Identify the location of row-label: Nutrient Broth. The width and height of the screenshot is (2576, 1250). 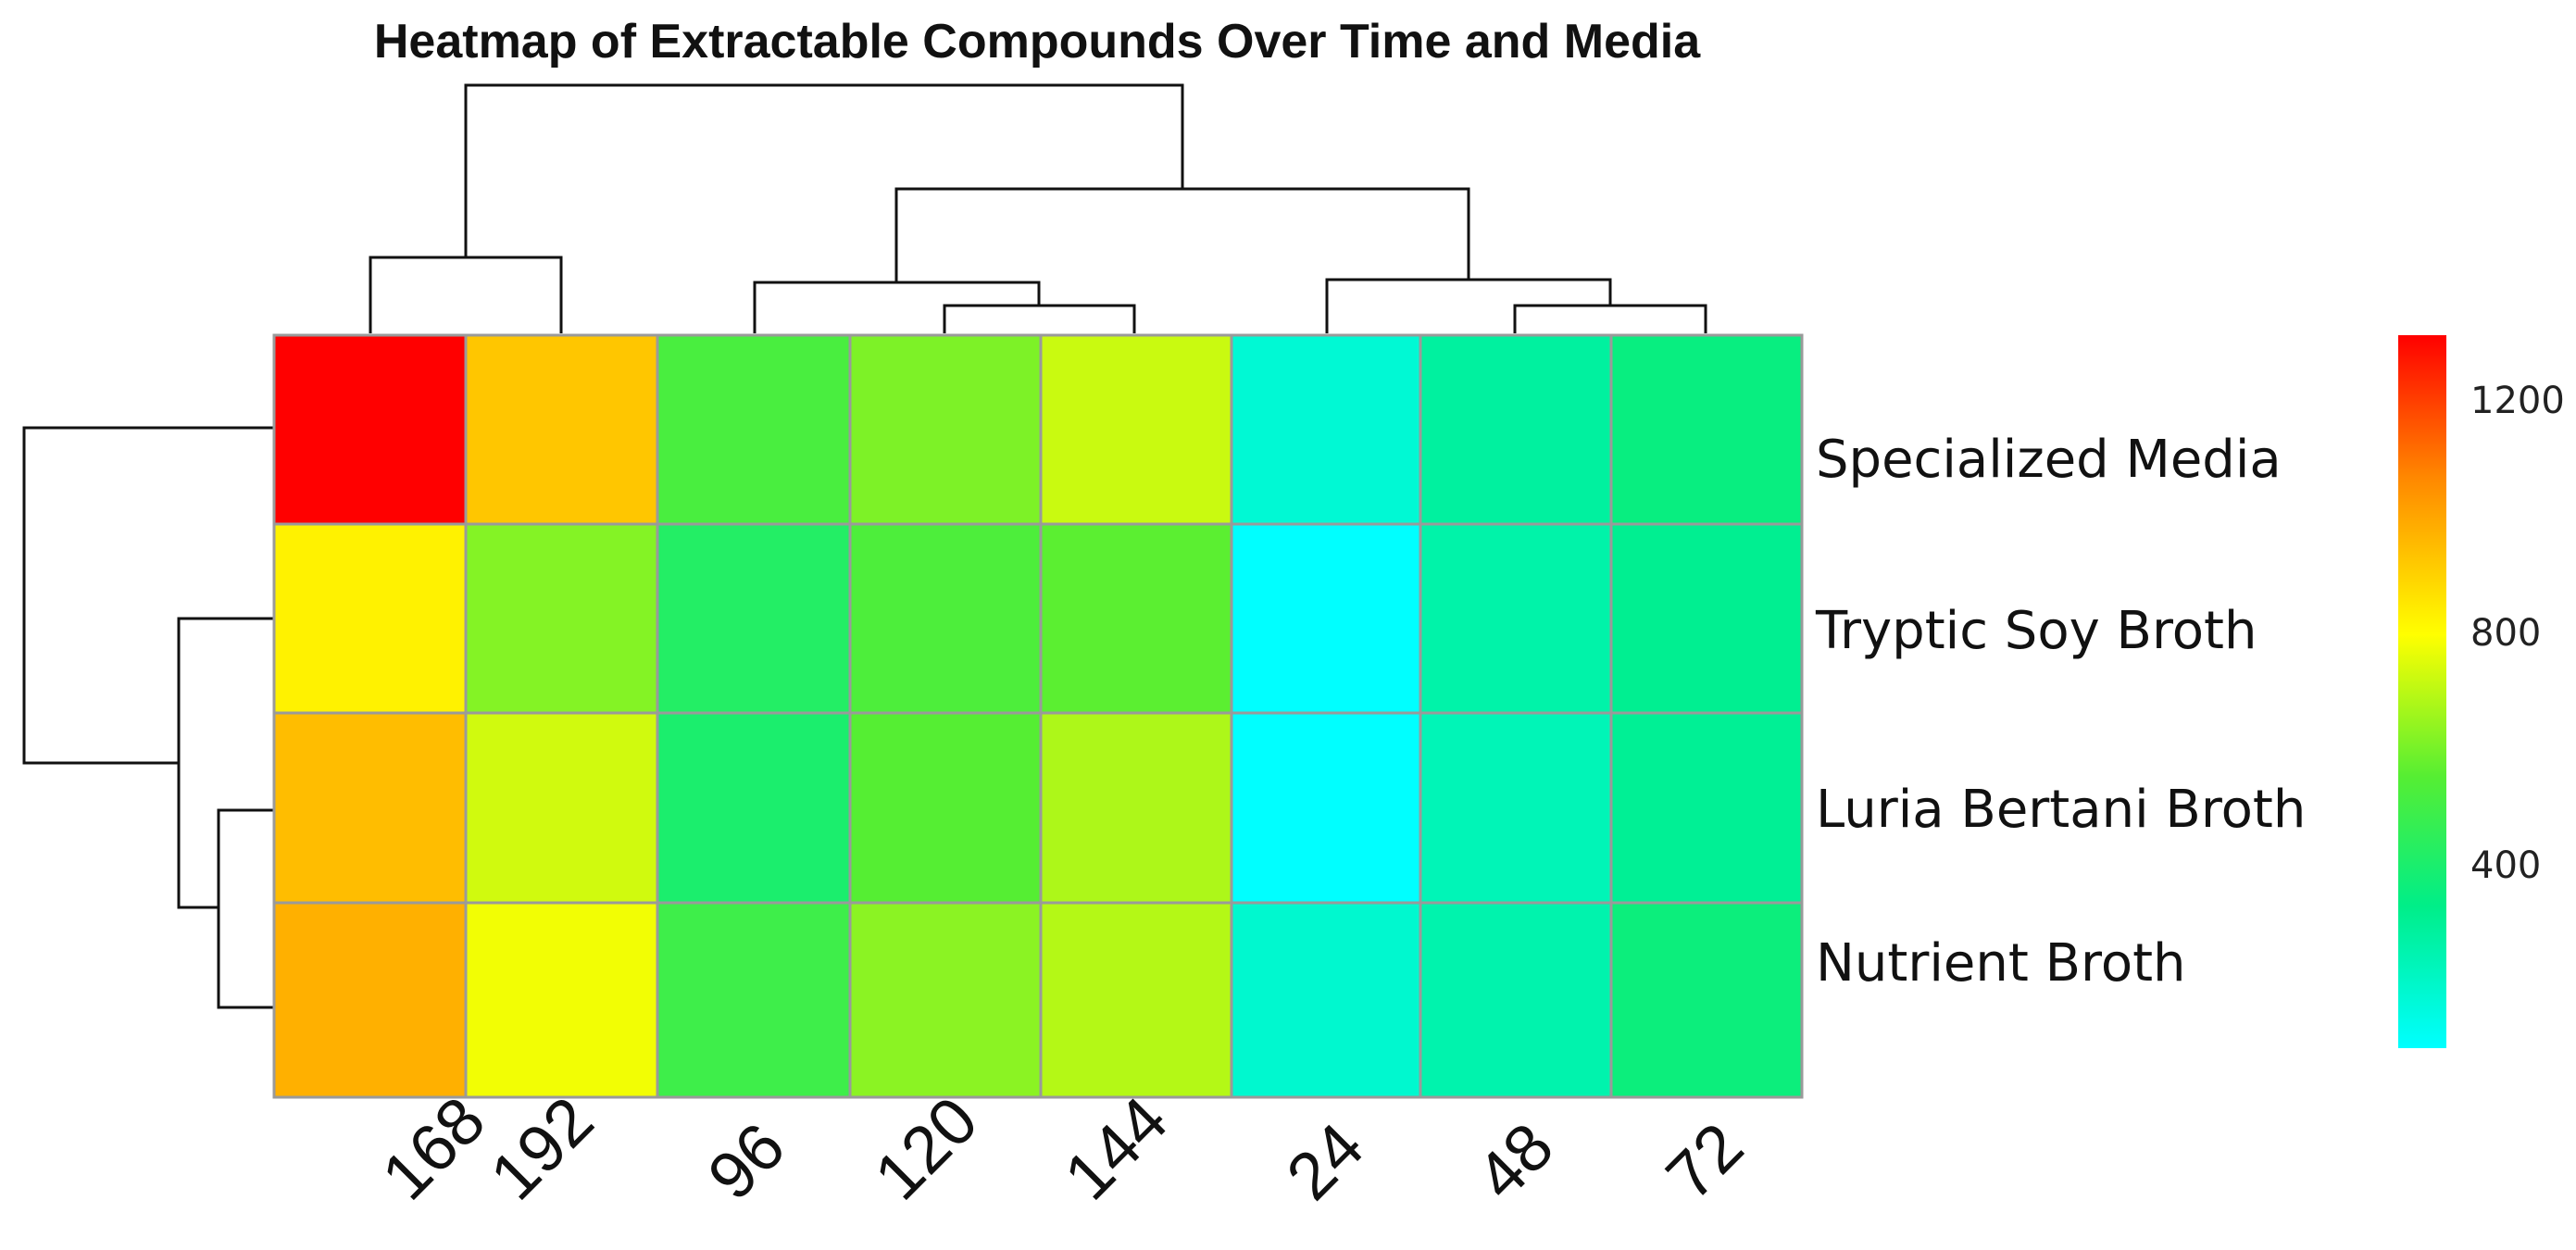
(2001, 964).